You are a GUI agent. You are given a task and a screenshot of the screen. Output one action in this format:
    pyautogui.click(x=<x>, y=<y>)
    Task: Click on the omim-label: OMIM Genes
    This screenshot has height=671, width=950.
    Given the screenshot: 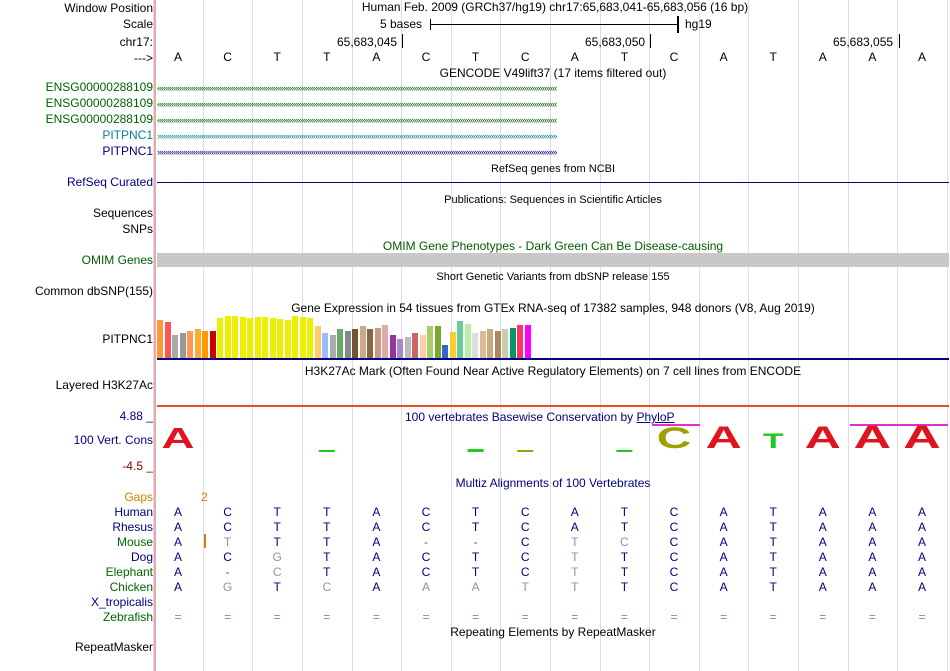 What is the action you would take?
    pyautogui.click(x=117, y=260)
    